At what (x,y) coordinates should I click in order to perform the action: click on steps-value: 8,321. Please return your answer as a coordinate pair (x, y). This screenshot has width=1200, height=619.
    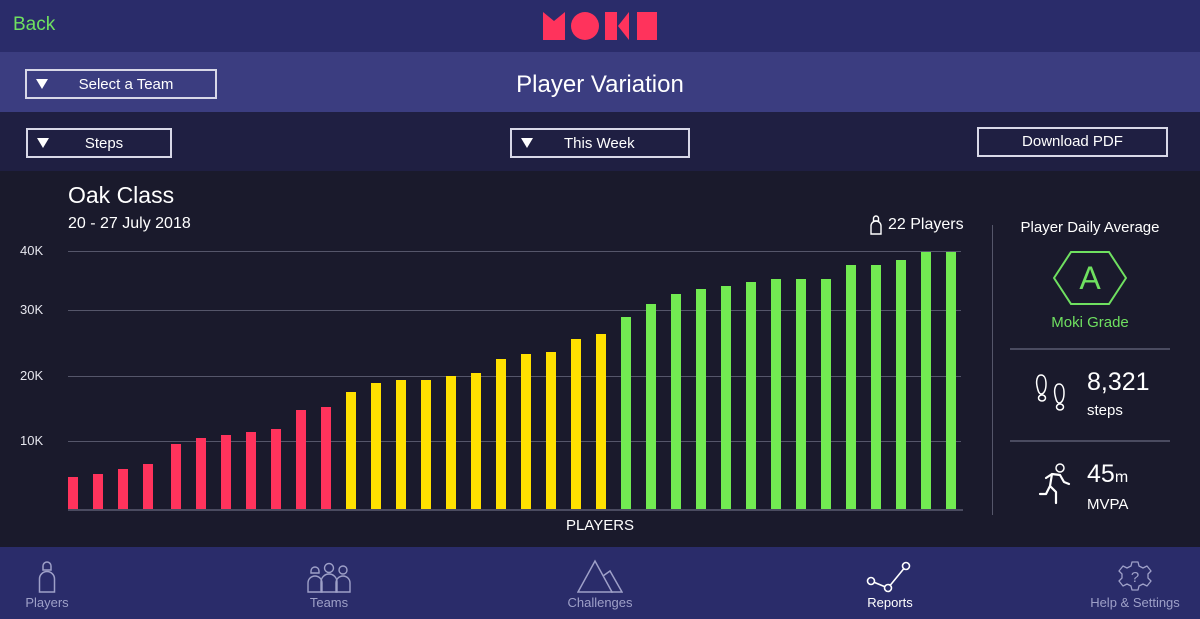
    Looking at the image, I should click on (1118, 382).